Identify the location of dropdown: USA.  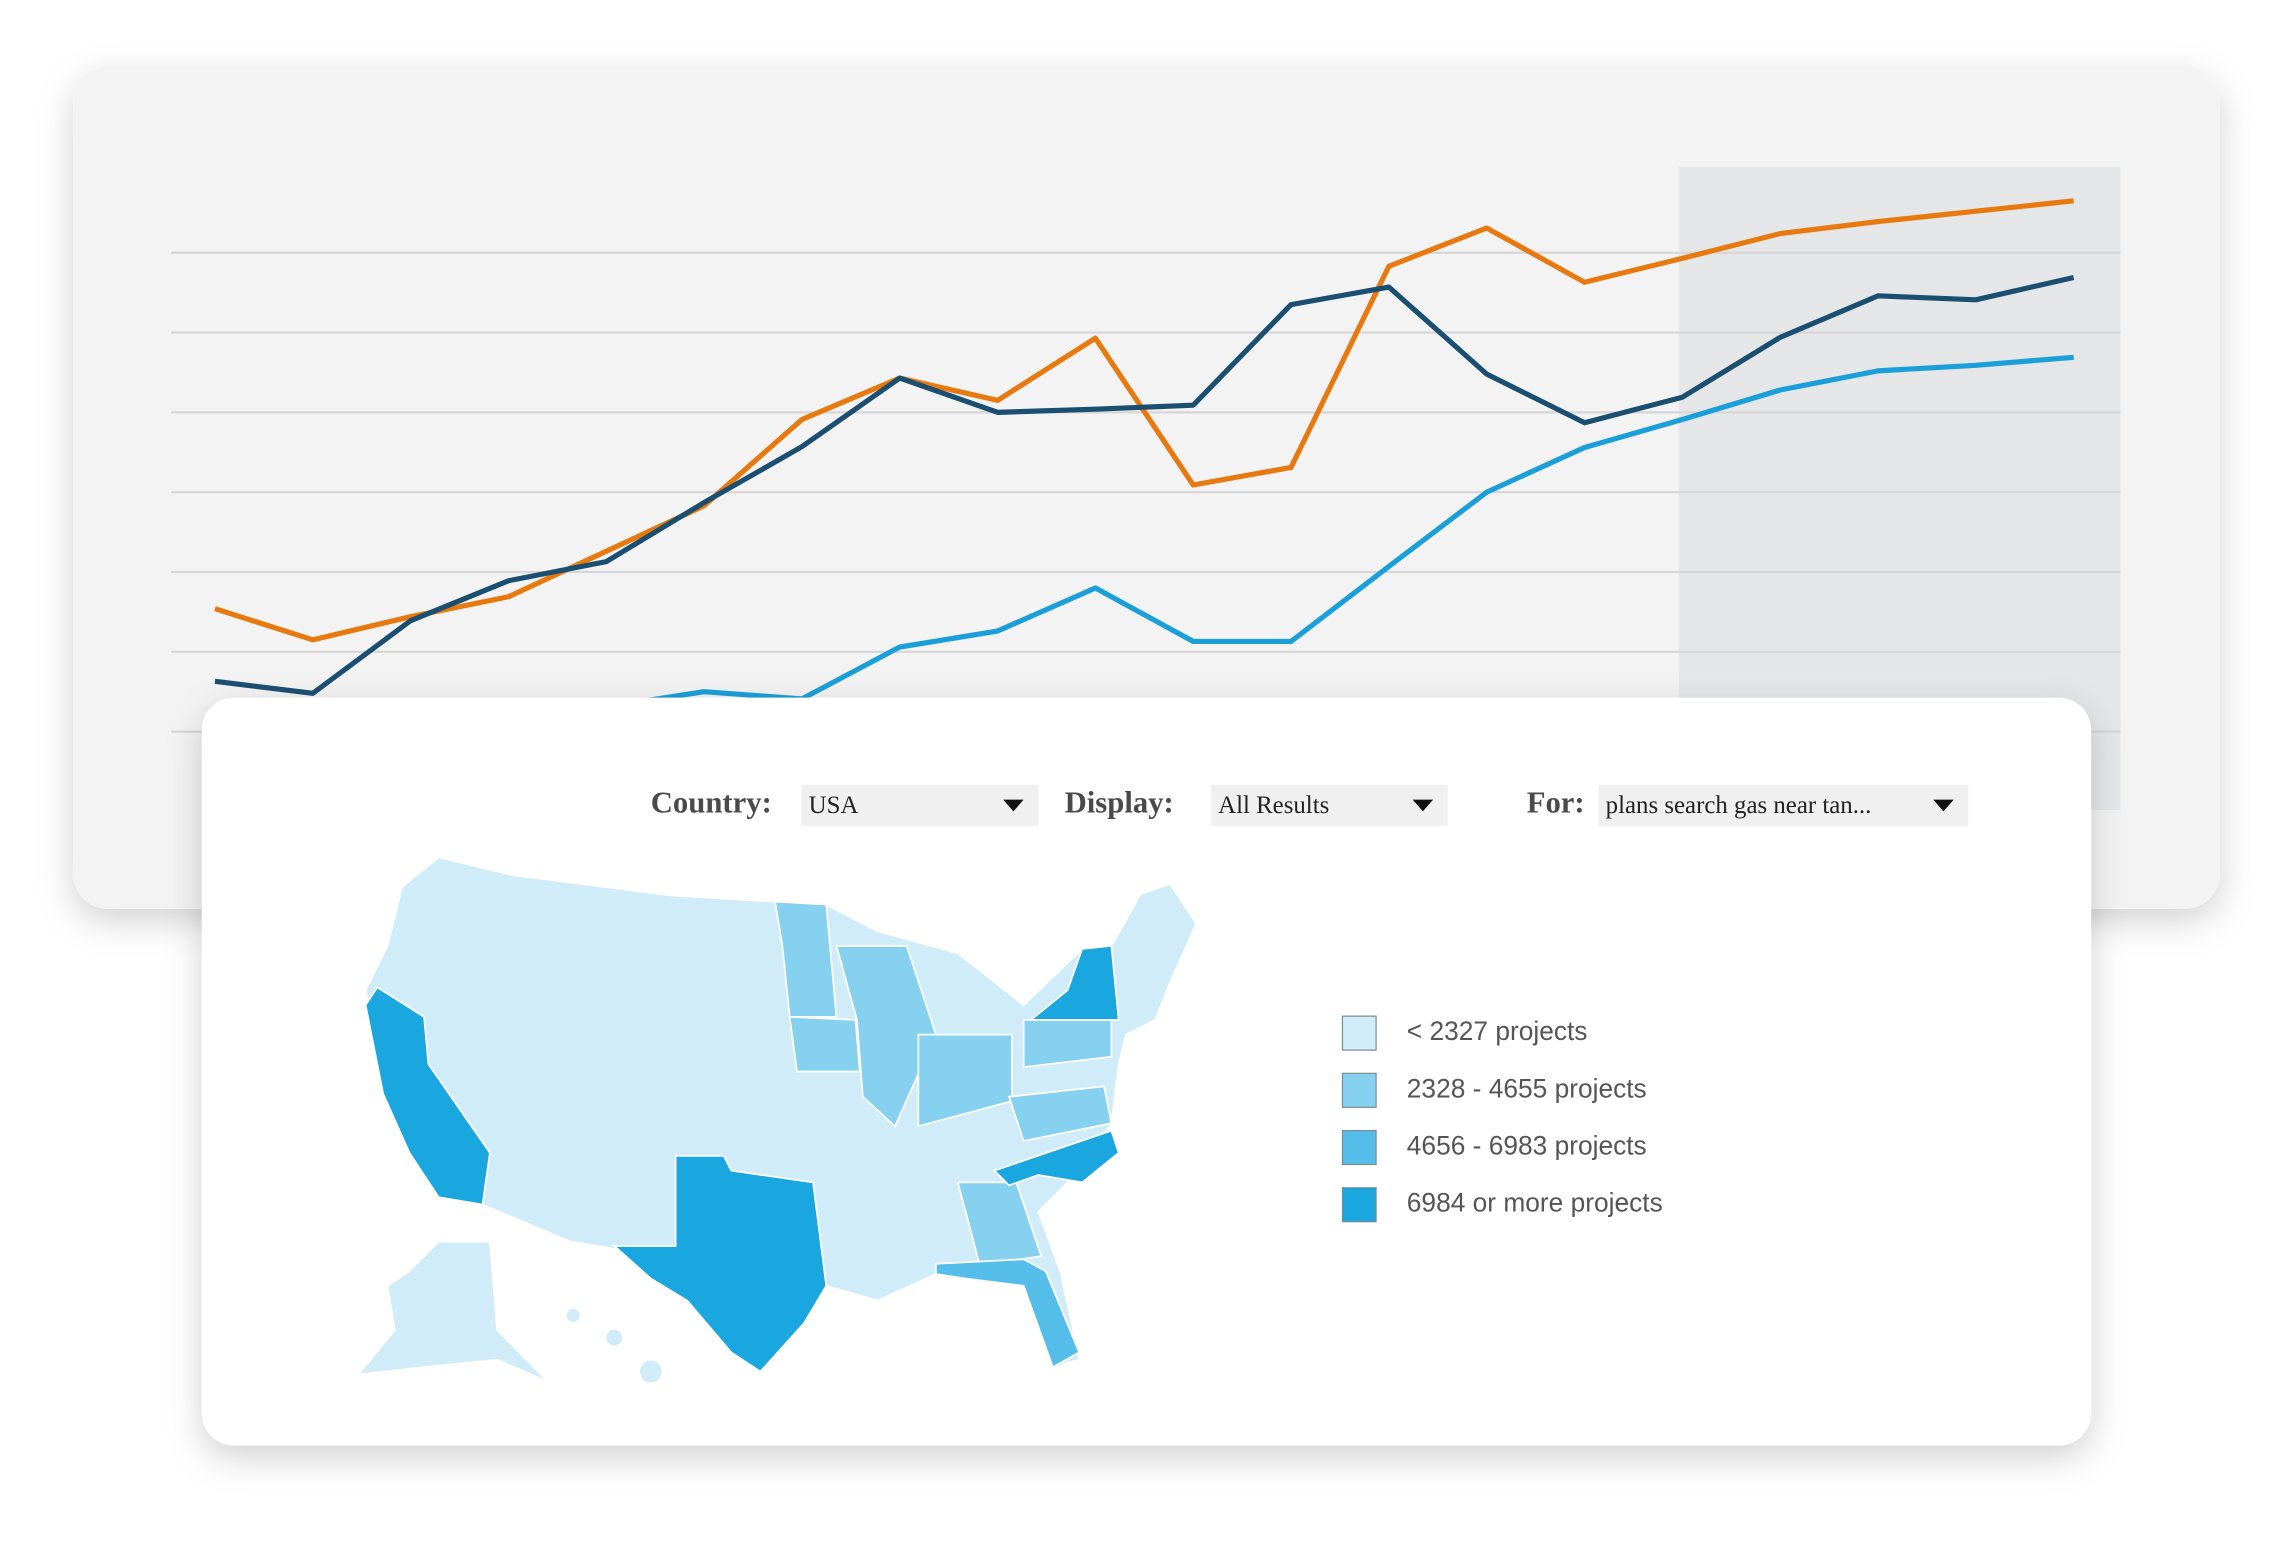
(920, 805).